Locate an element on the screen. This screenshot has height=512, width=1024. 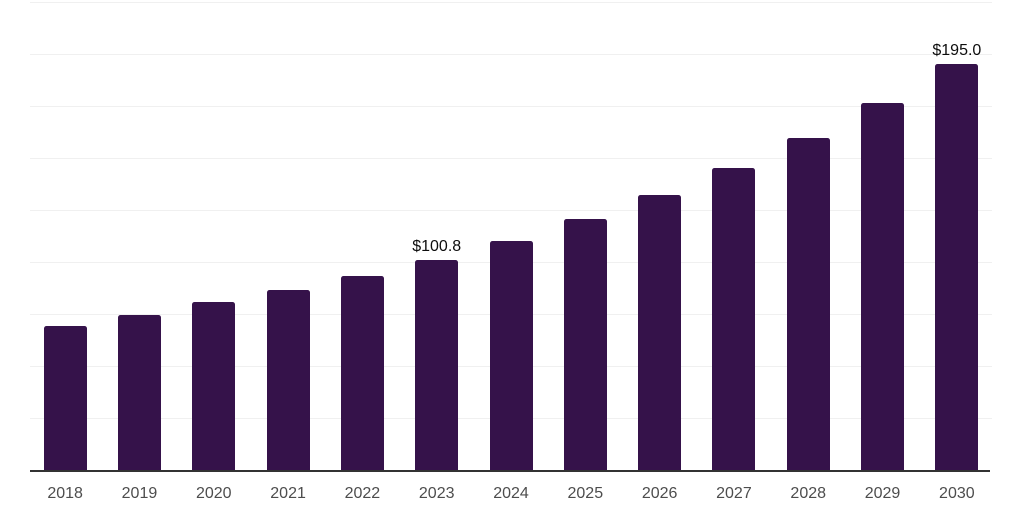
x-tick-label-2025: 2025 is located at coordinates (585, 493).